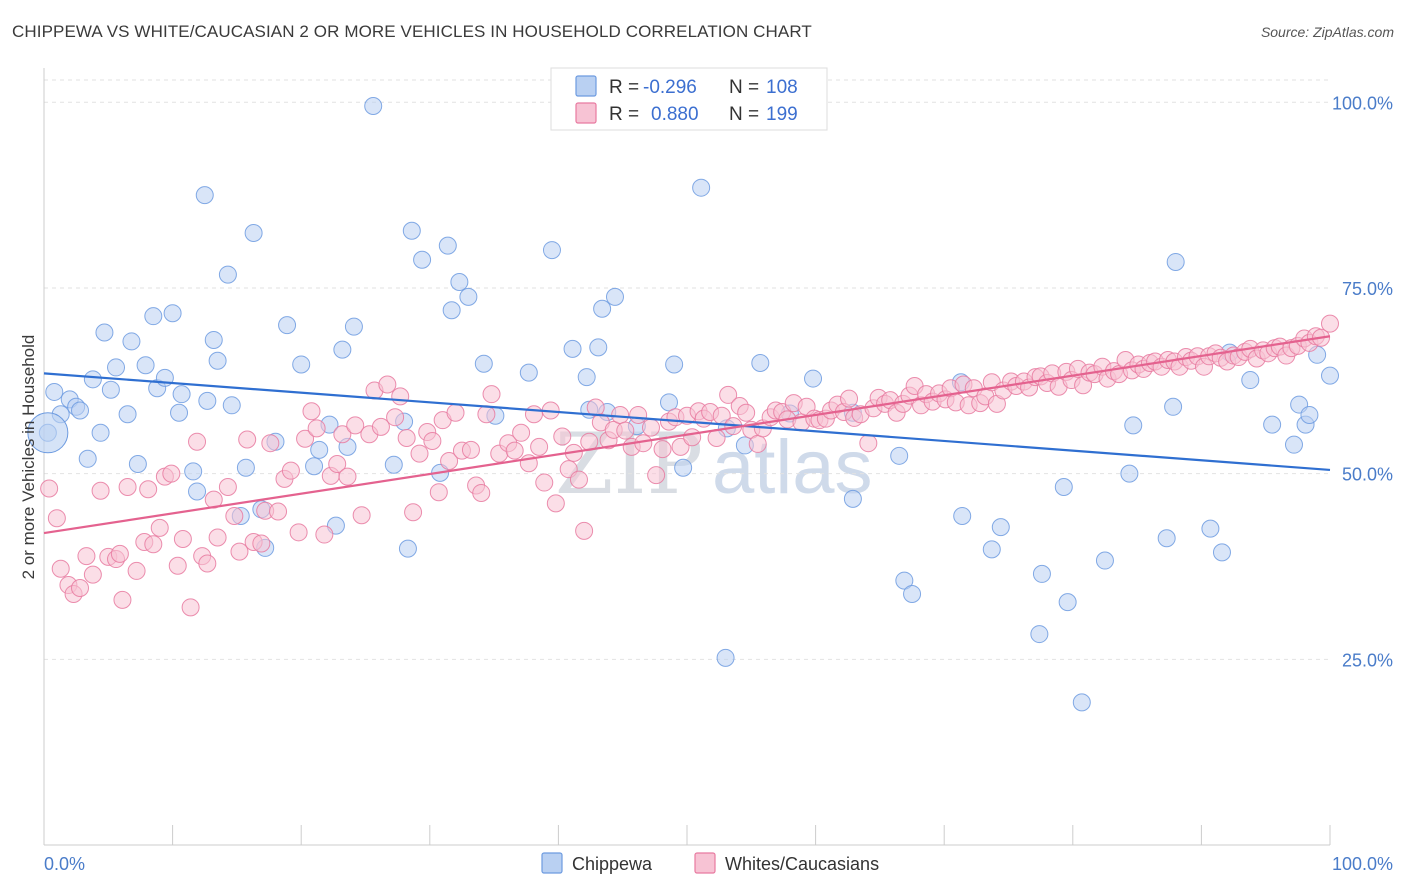 The height and width of the screenshot is (892, 1406). I want to click on legend-swatch-whites, so click(586, 113).